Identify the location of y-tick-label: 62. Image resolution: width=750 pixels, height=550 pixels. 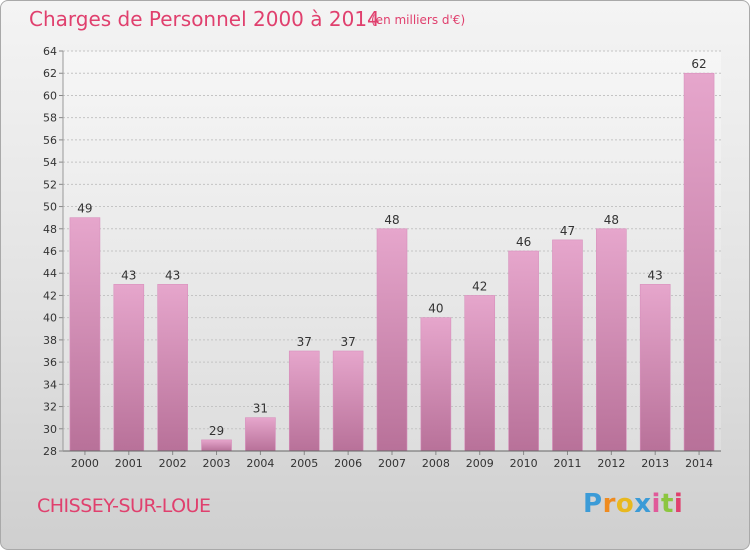
(50, 73).